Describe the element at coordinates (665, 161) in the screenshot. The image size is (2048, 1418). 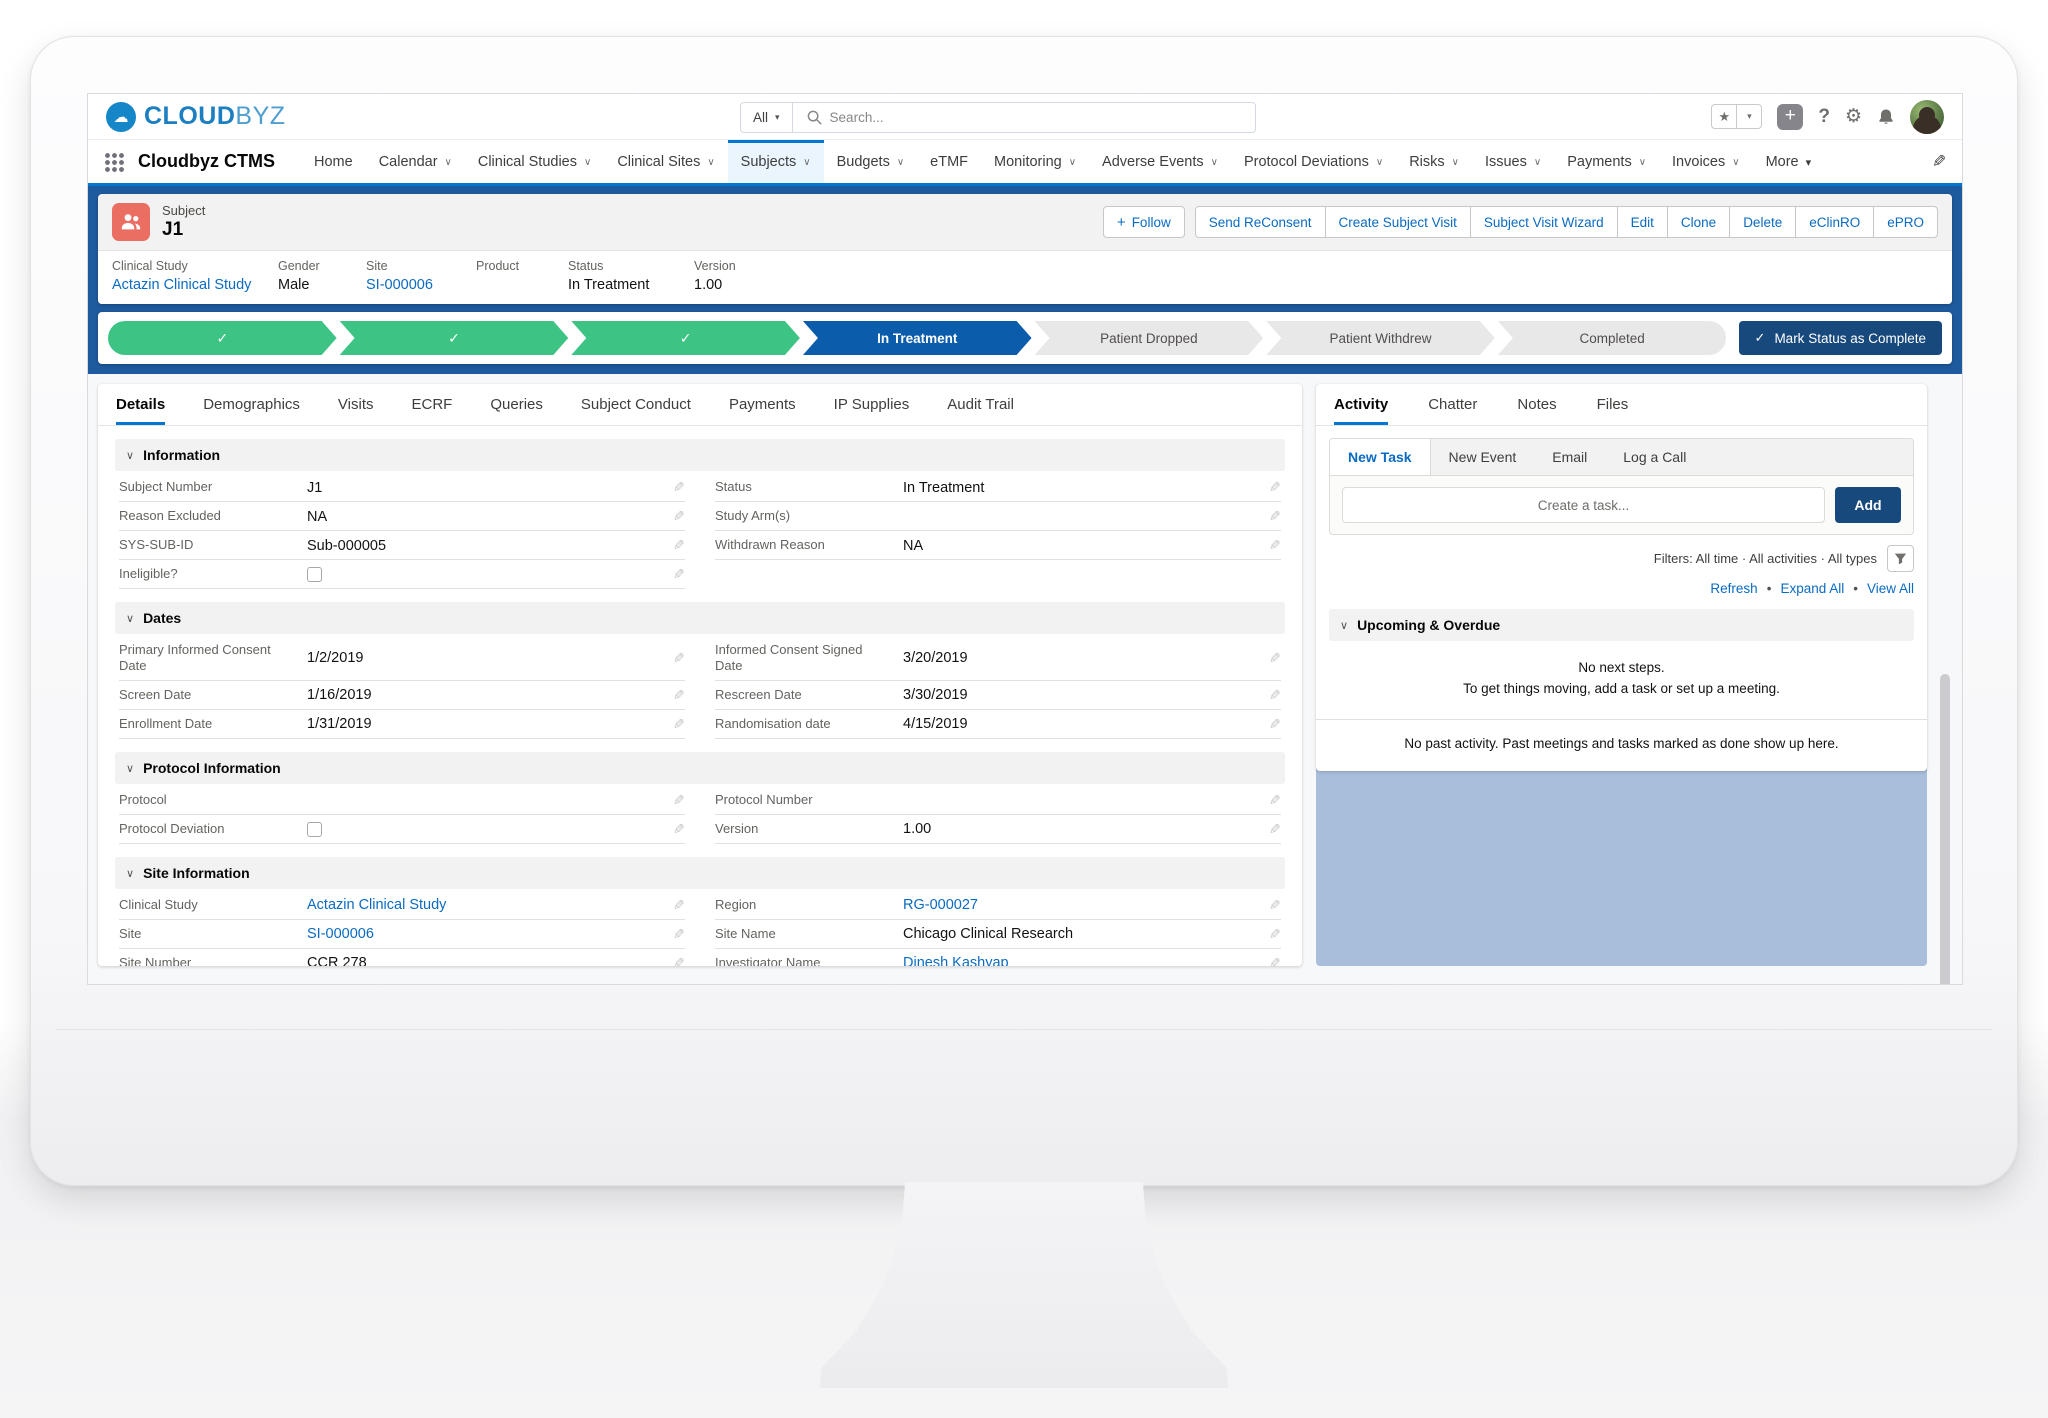
I see `nav-item-clinical-sites: Clinical Sites` at that location.